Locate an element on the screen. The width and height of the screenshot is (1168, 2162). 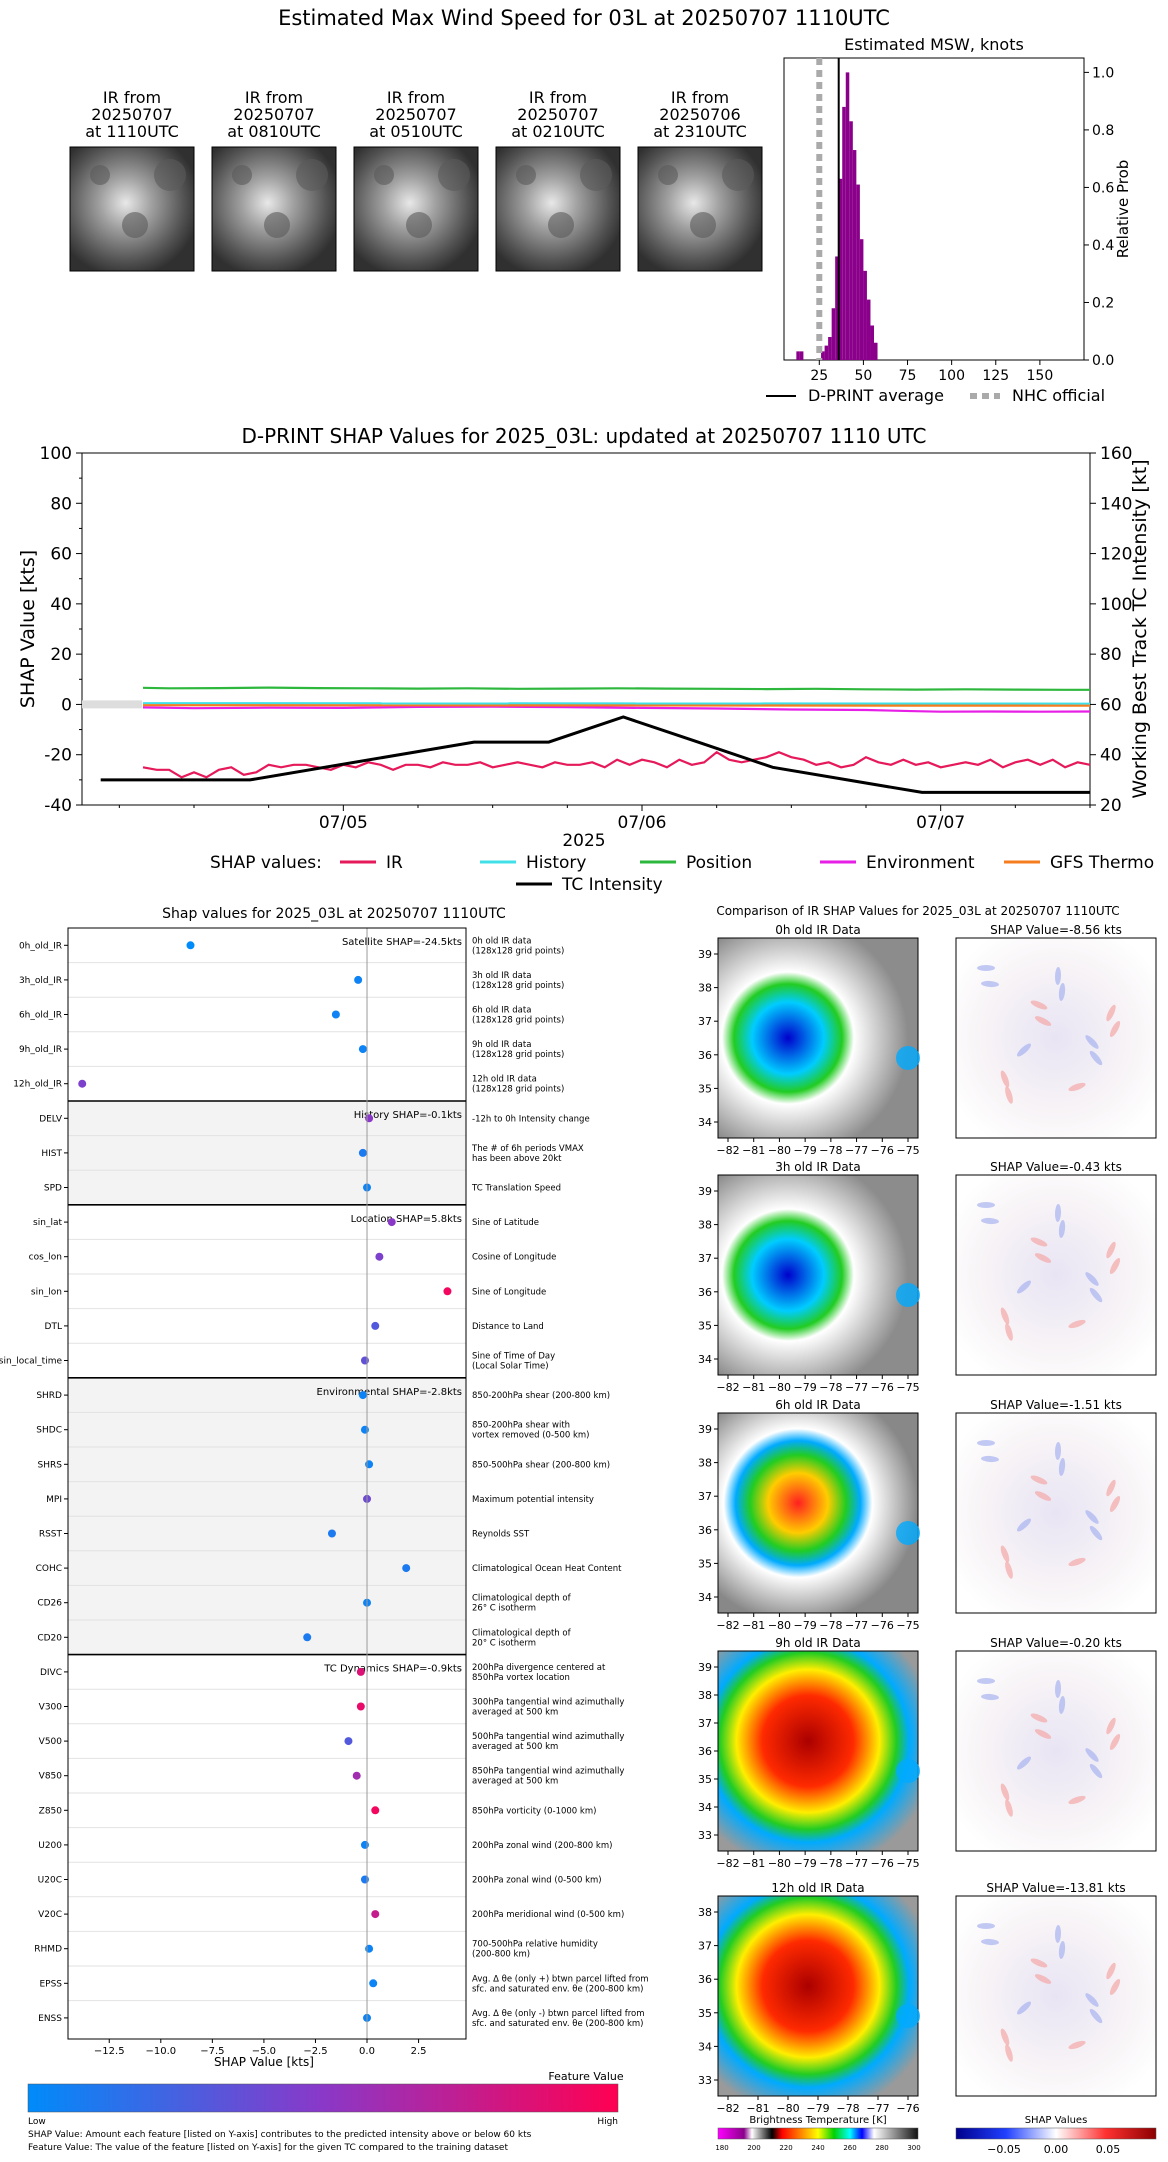
shap-ts-y2label: Working Best Track TC Intensity [kt] is located at coordinates (1140, 628).